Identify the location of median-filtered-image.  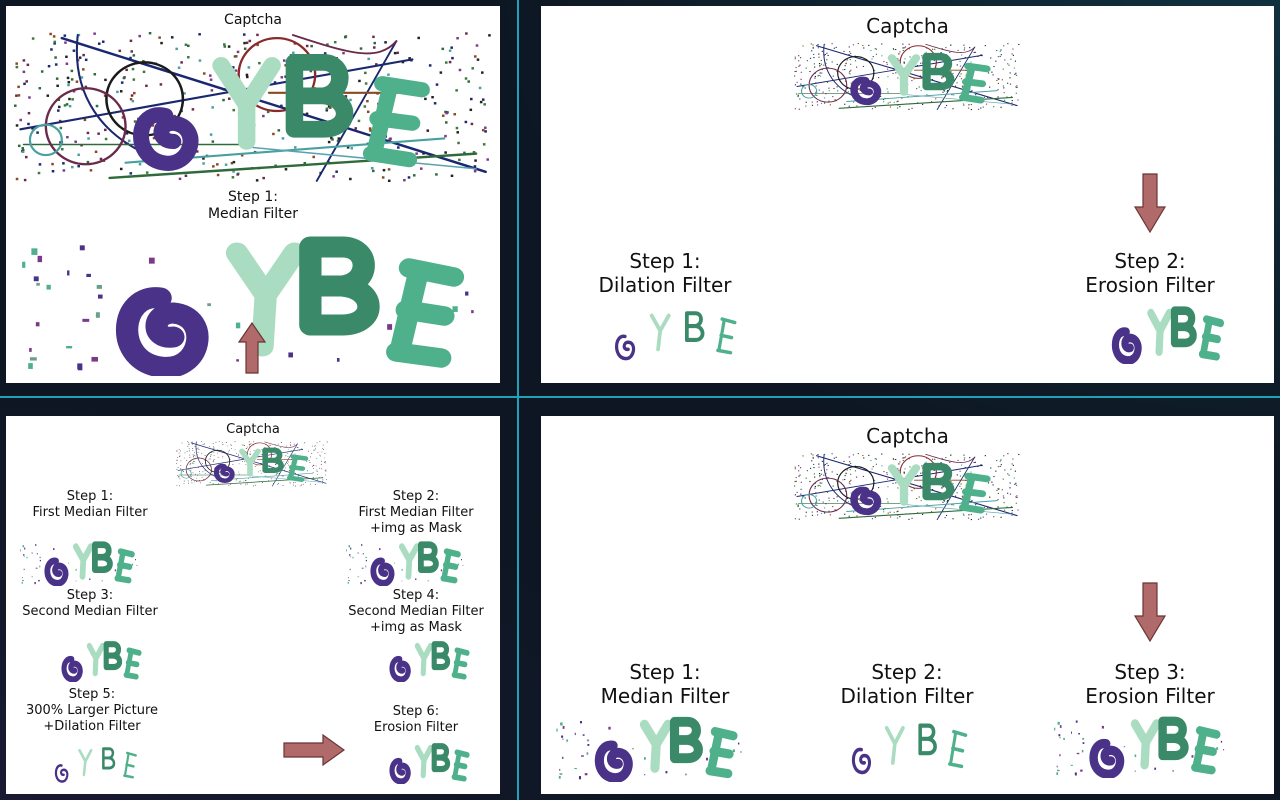
(651, 747).